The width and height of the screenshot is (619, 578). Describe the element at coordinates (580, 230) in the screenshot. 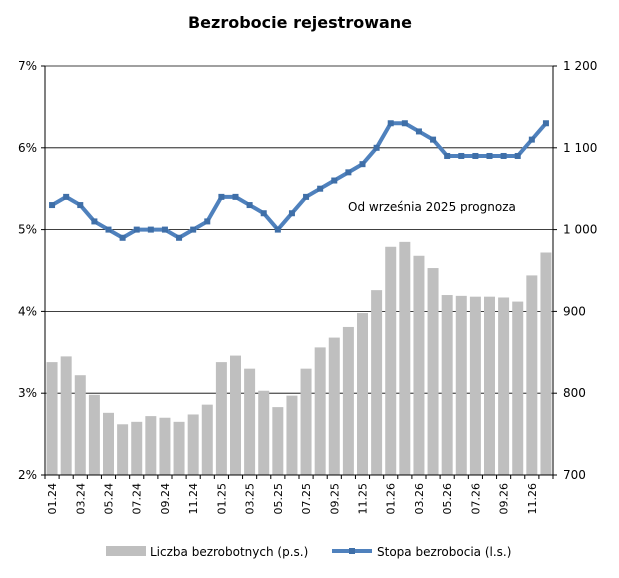

I see `right-tick-label: 1 000` at that location.